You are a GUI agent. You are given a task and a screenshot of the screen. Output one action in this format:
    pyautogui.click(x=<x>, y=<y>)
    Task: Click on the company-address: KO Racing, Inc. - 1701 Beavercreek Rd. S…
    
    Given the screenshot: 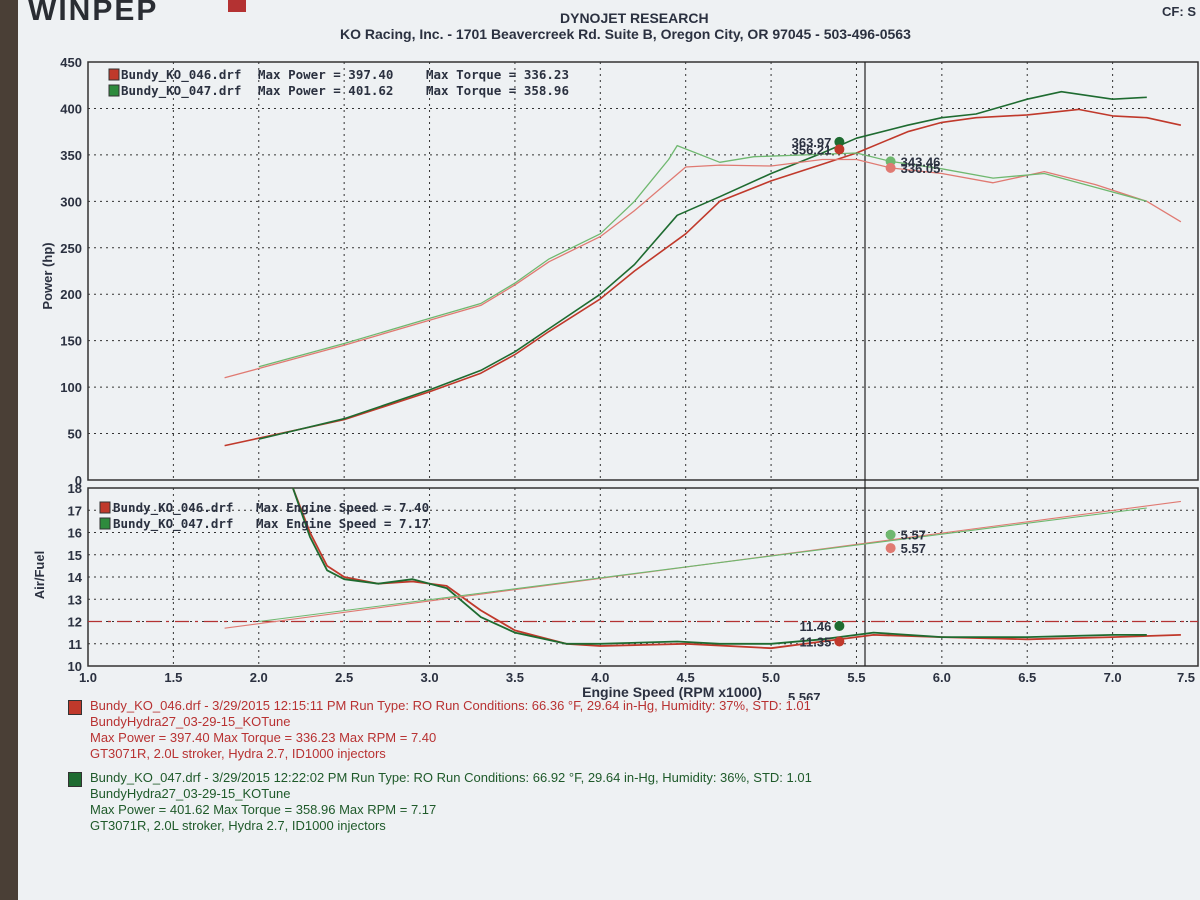 What is the action you would take?
    pyautogui.click(x=625, y=34)
    